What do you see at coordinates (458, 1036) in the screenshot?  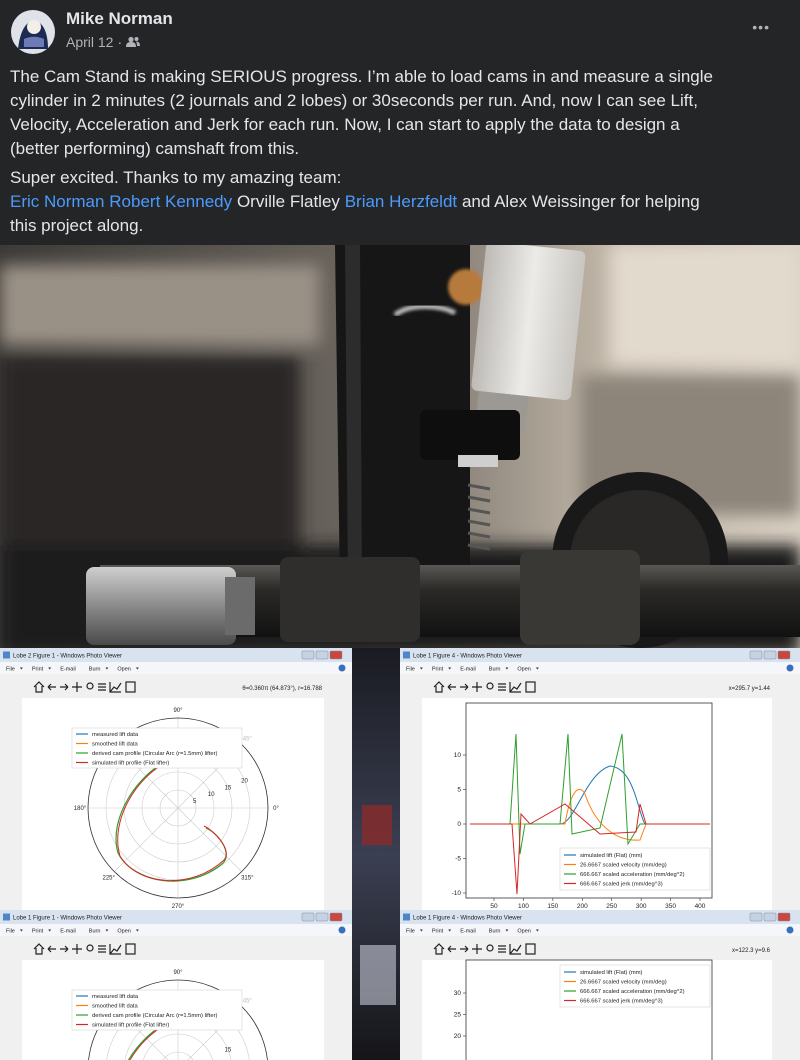 I see `y-tick-label: 20` at bounding box center [458, 1036].